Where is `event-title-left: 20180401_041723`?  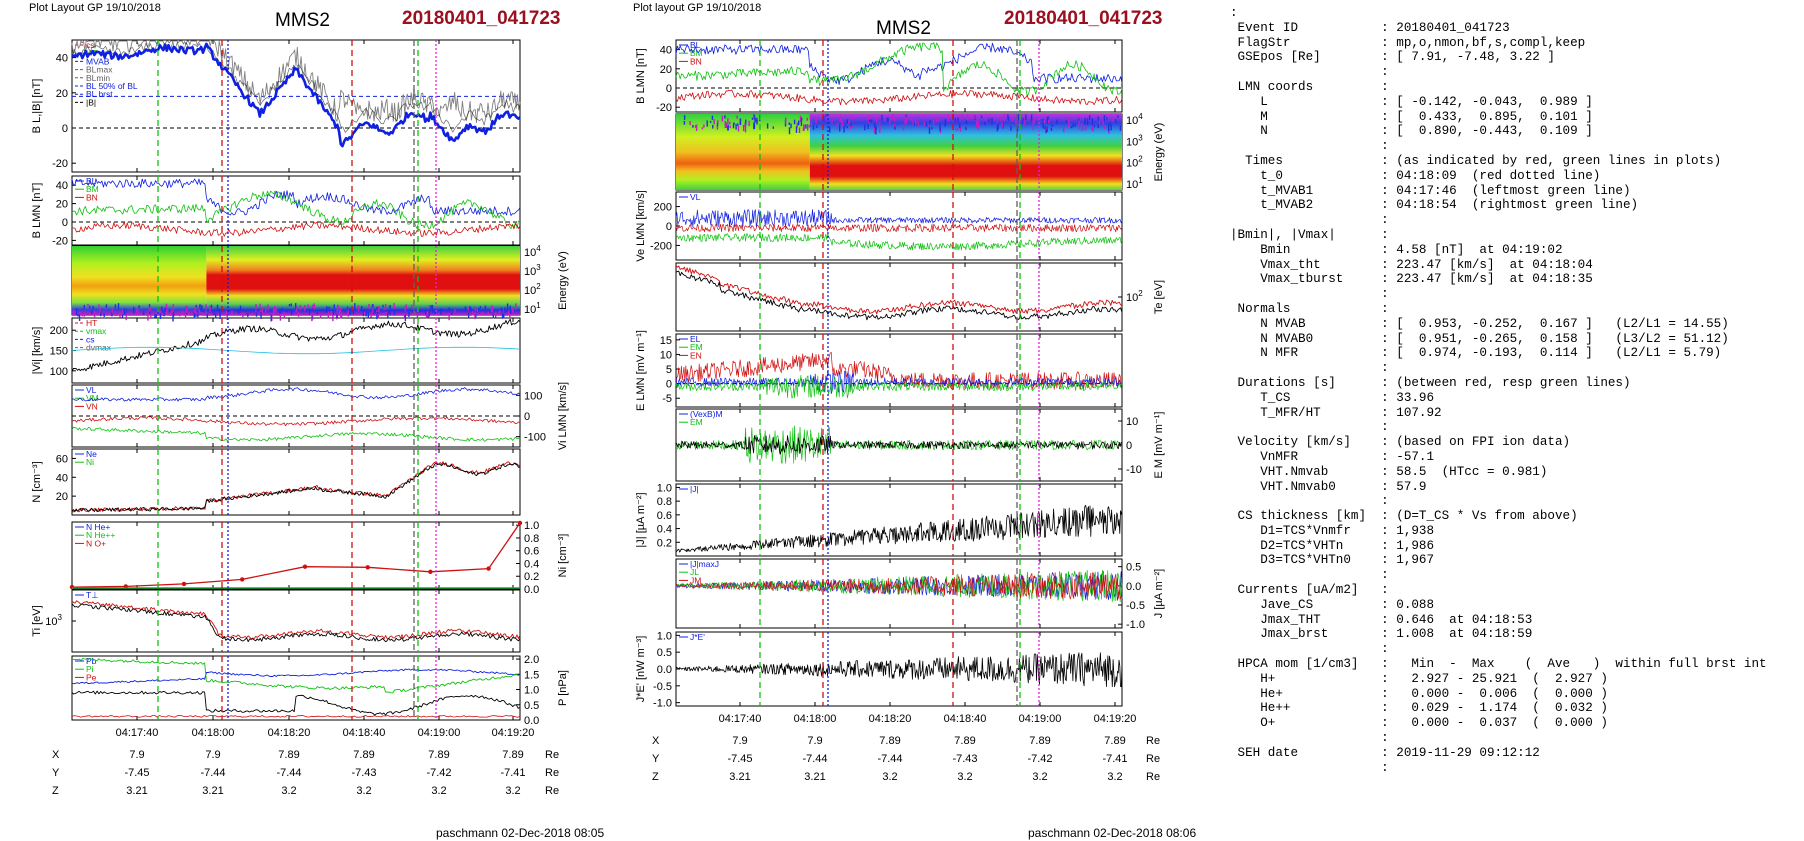
event-title-left: 20180401_041723 is located at coordinates (481, 18).